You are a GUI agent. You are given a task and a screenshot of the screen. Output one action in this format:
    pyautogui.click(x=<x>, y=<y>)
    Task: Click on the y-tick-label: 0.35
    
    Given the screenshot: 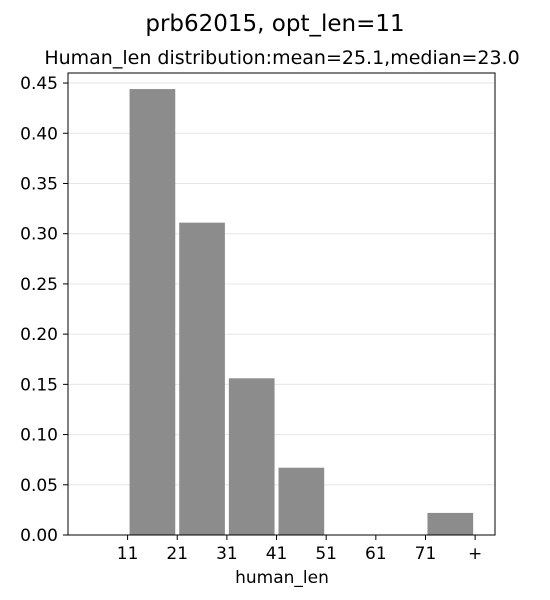 What is the action you would take?
    pyautogui.click(x=39, y=184)
    